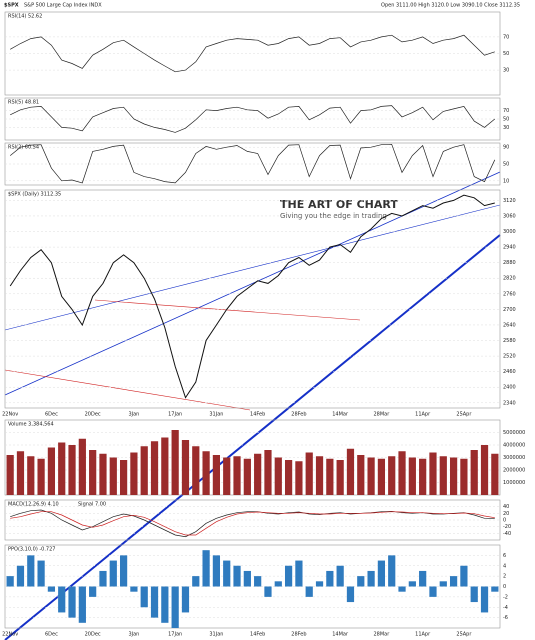 Image resolution: width=535 pixels, height=640 pixels. I want to click on y-tick-label: 2940, so click(509, 248).